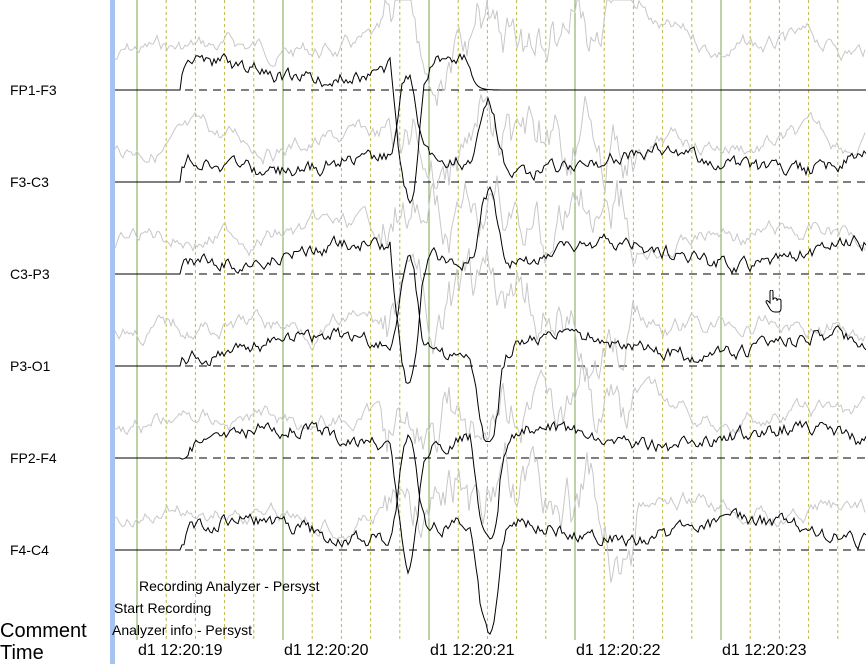  Describe the element at coordinates (29, 182) in the screenshot. I see `channel-label-f3-c3: F3-C3` at that location.